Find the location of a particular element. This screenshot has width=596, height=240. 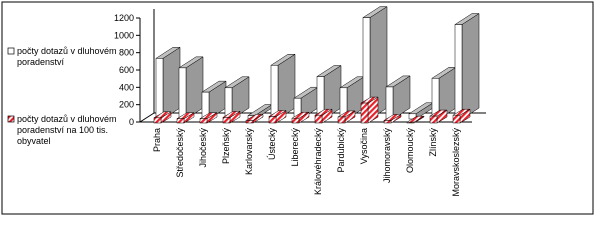

y-tick-label: 800 is located at coordinates (126, 53).